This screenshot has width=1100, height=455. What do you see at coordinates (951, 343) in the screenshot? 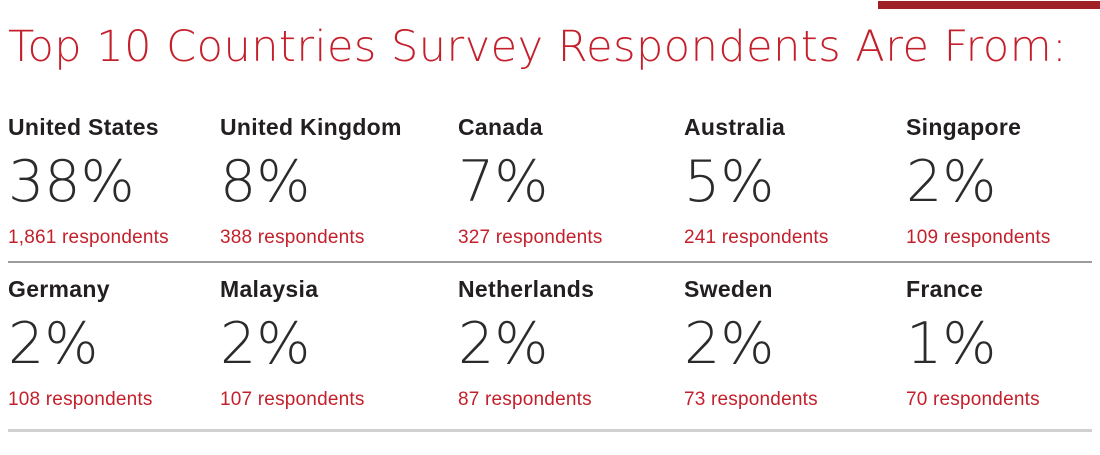
I see `country-percent: 1%` at bounding box center [951, 343].